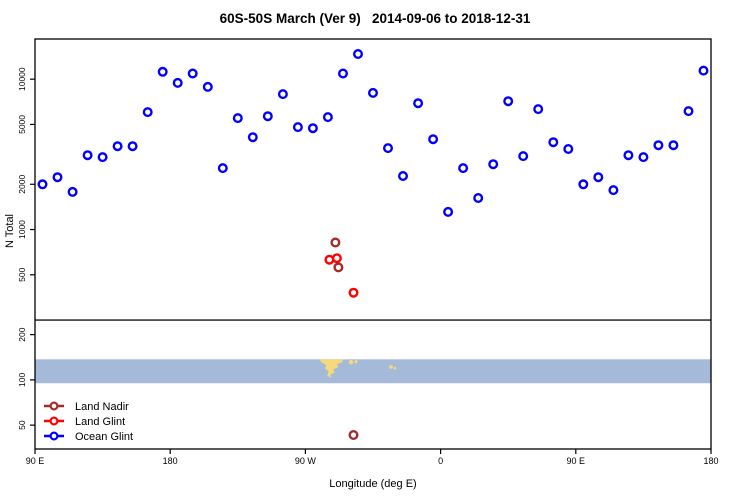 This screenshot has height=500, width=750. What do you see at coordinates (22, 184) in the screenshot?
I see `y-tick-label: 2000` at bounding box center [22, 184].